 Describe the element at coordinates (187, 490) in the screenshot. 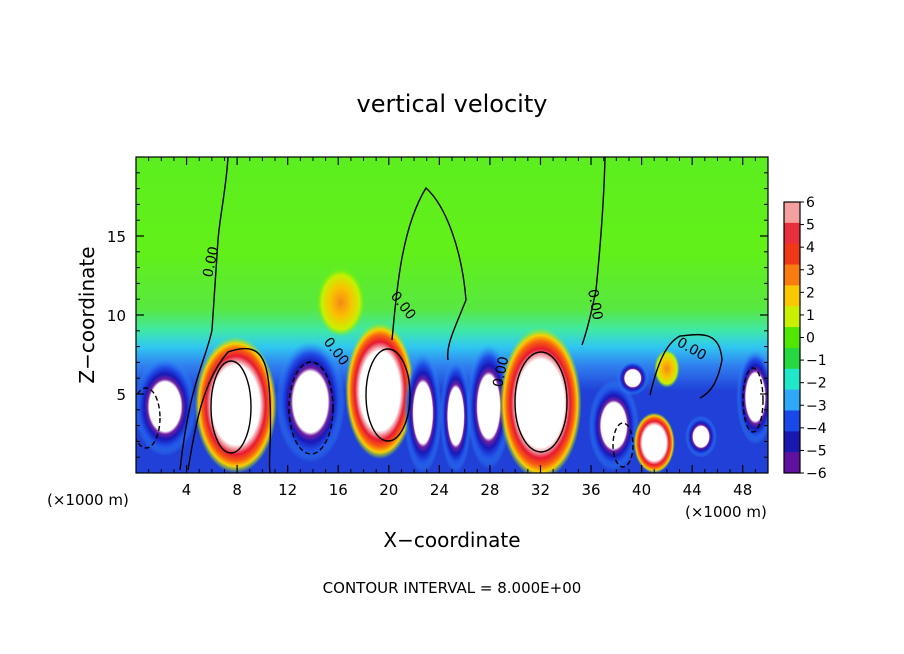

I see `x-tick-label: 4` at that location.